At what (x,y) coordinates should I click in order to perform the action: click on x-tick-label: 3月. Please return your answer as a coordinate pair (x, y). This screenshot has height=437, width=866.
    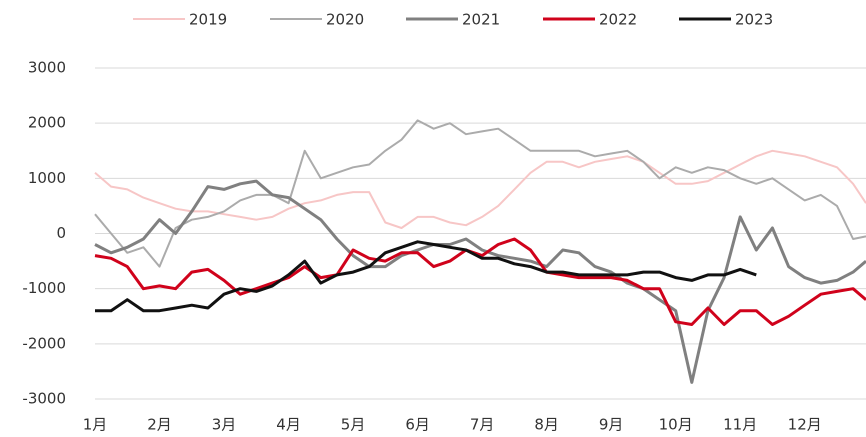
    Looking at the image, I should click on (224, 425).